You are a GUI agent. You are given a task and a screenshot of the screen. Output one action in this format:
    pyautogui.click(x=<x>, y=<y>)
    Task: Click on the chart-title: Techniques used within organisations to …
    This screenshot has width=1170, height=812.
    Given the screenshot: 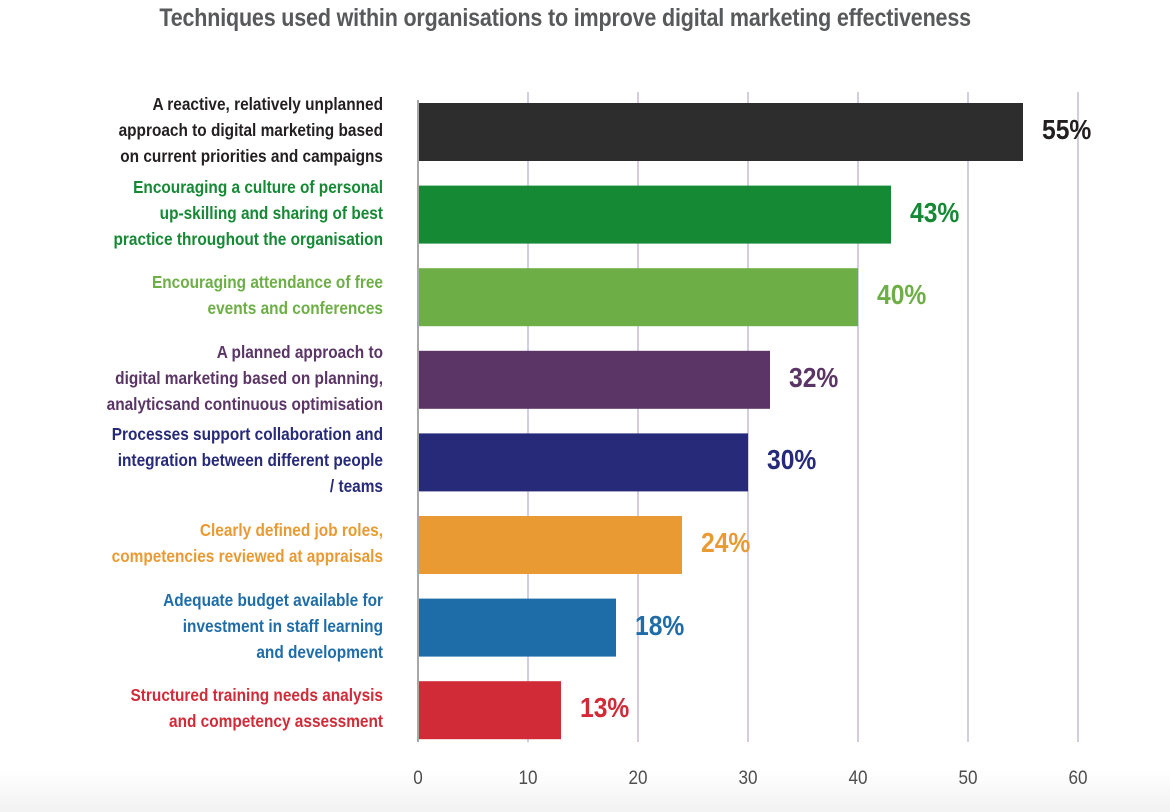 What is the action you would take?
    pyautogui.click(x=565, y=18)
    